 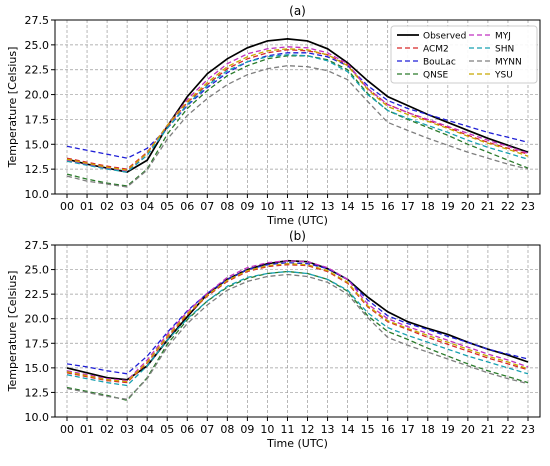 I want to click on y-tick-label: 27.5, so click(x=37, y=245).